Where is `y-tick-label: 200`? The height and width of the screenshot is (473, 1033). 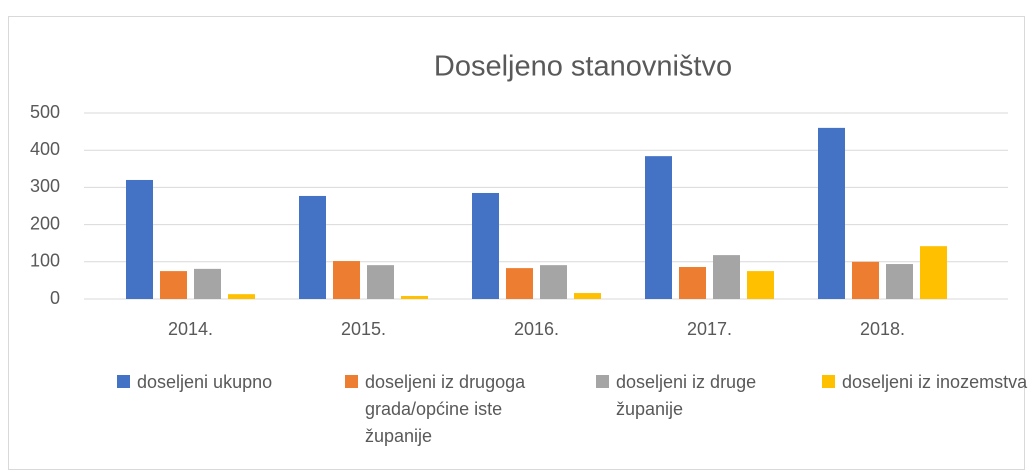
y-tick-label: 200 is located at coordinates (45, 223).